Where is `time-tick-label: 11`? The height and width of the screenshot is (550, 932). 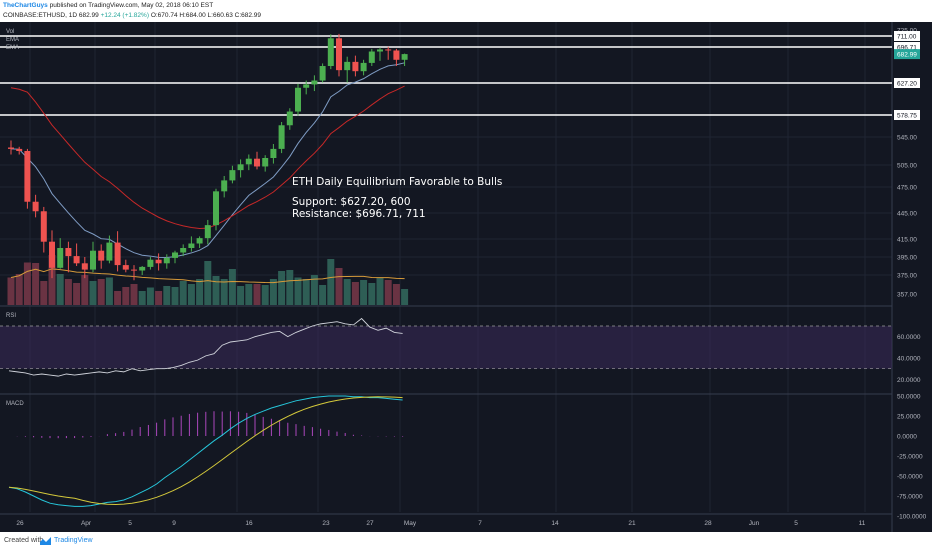 time-tick-label: 11 is located at coordinates (862, 523).